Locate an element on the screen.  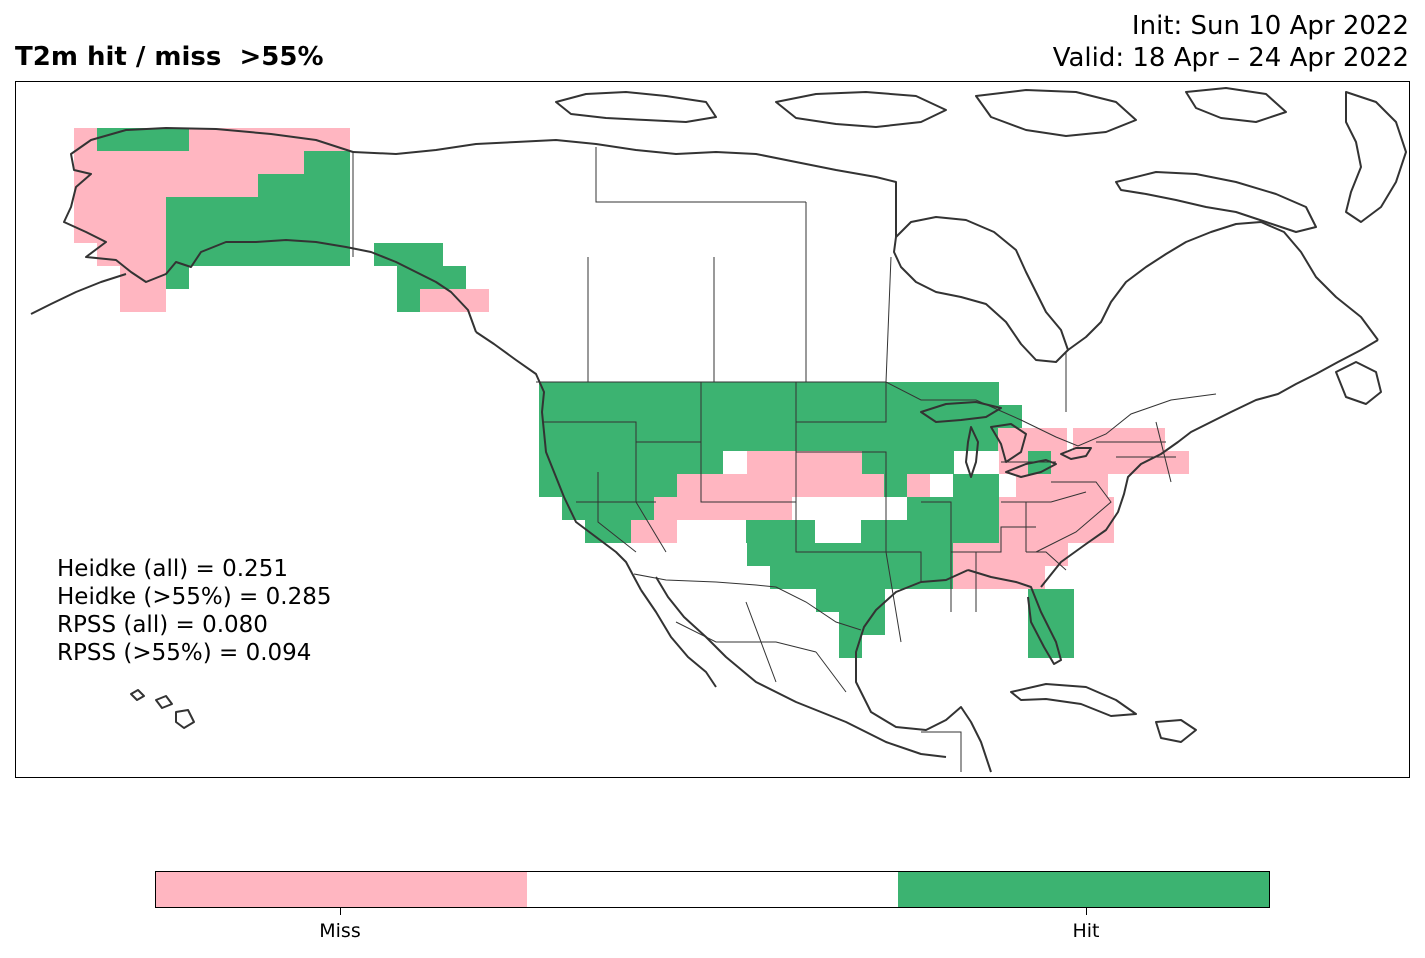
lake-superior is located at coordinates (961, 412).